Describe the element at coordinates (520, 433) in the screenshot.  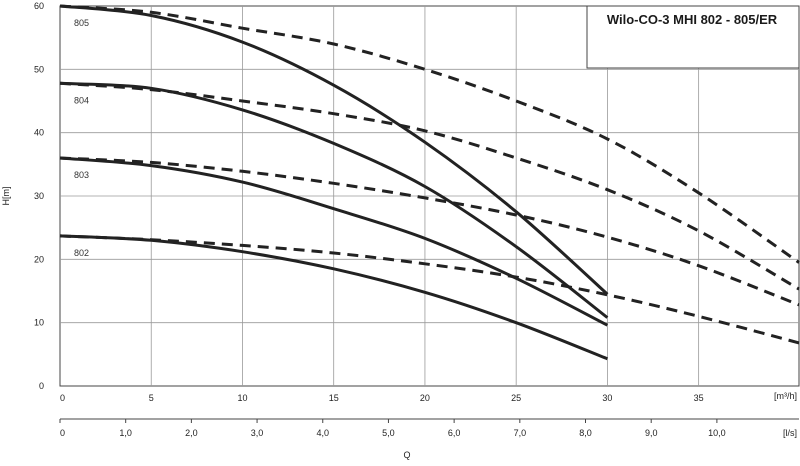
I see `x-tick-label-ls: 7,0` at that location.